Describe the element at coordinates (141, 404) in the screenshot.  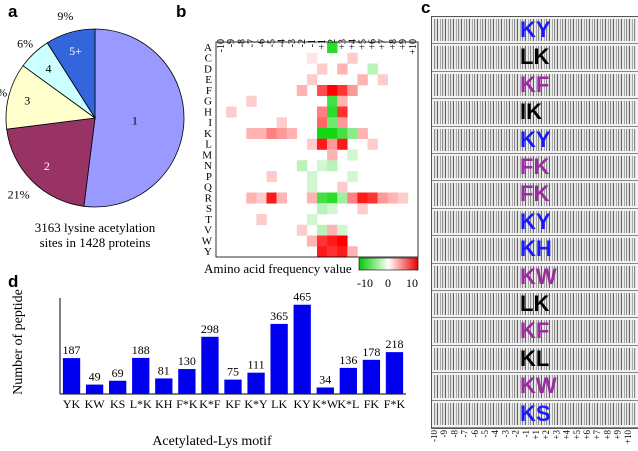
I see `bar-category-label: L*K` at that location.